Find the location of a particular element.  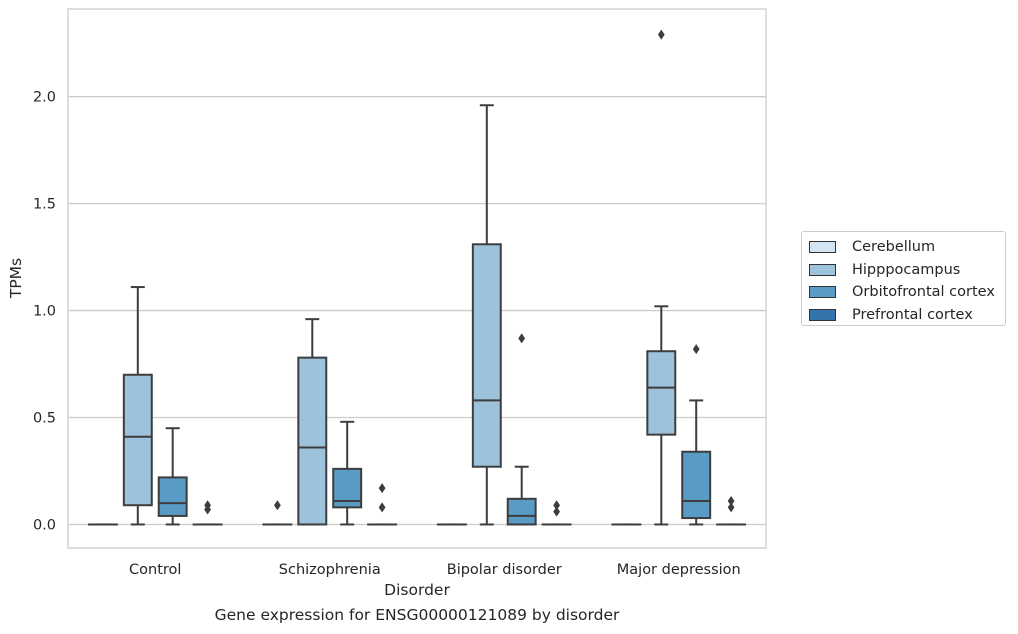

x-tick-label: Control is located at coordinates (155, 570).